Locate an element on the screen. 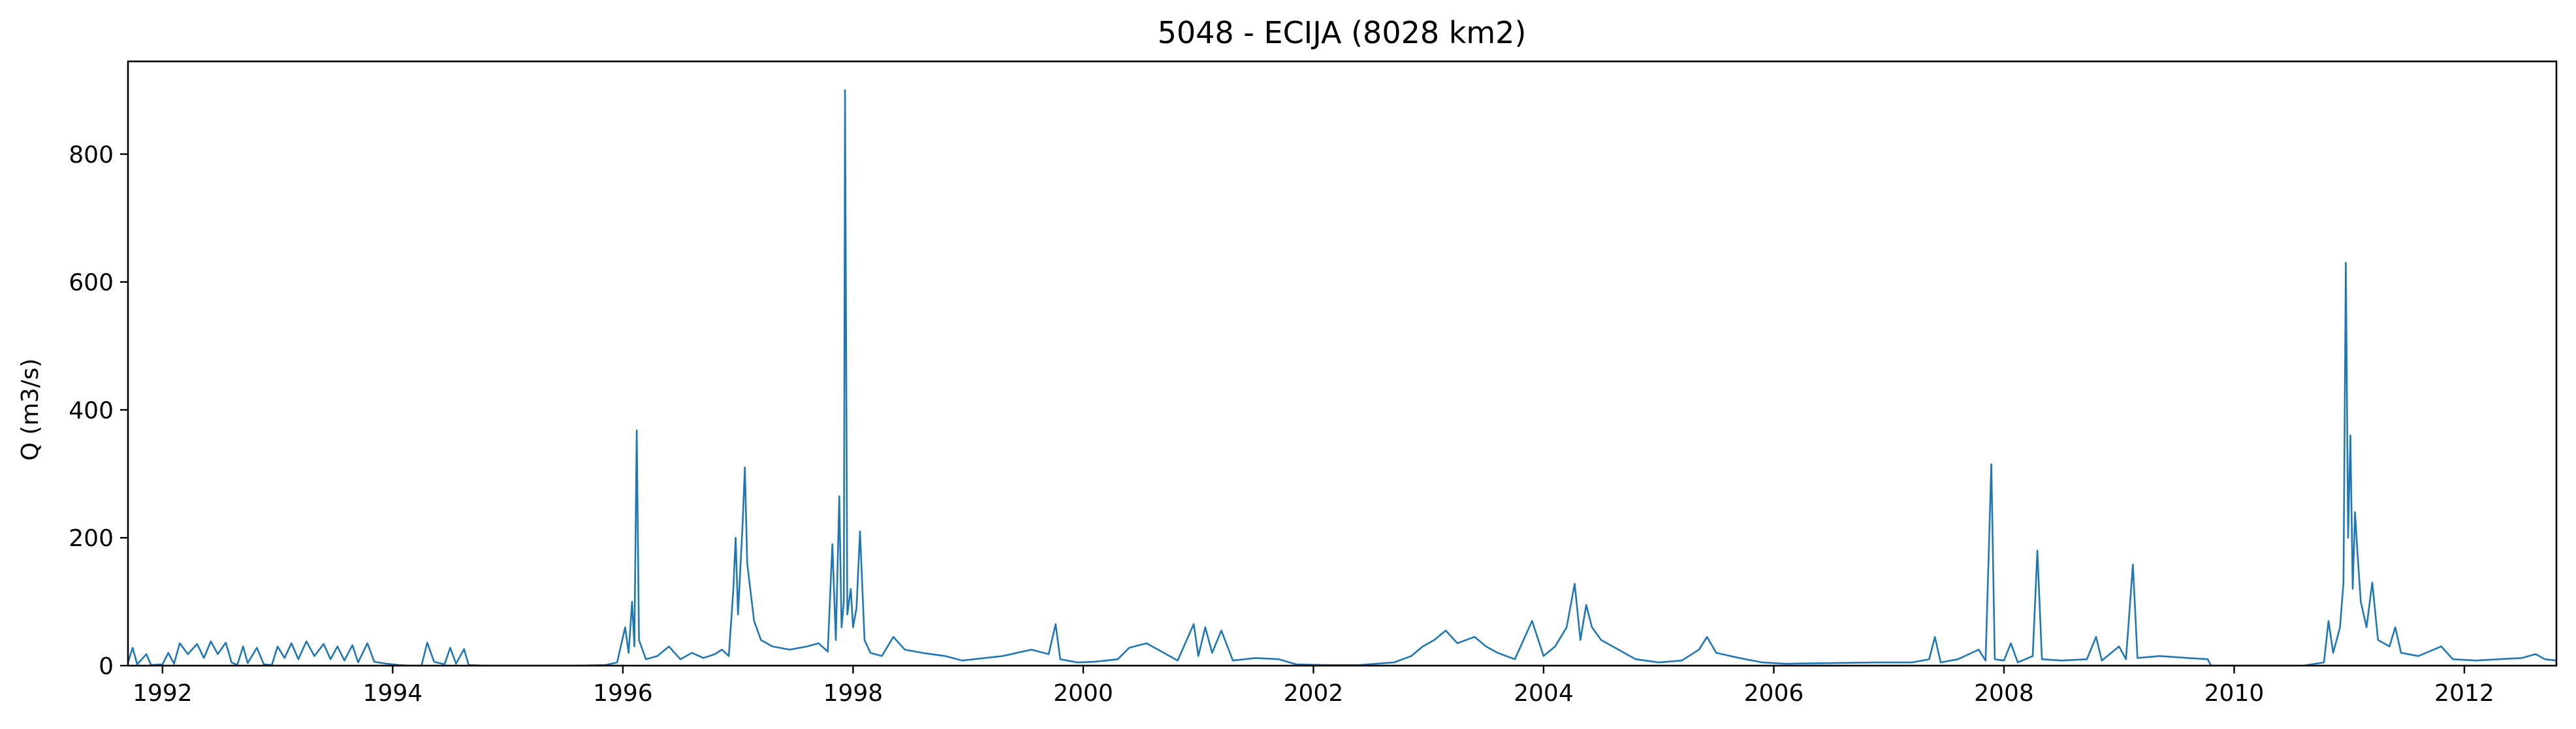  x-tick-label-2000: 2000 is located at coordinates (1083, 693).